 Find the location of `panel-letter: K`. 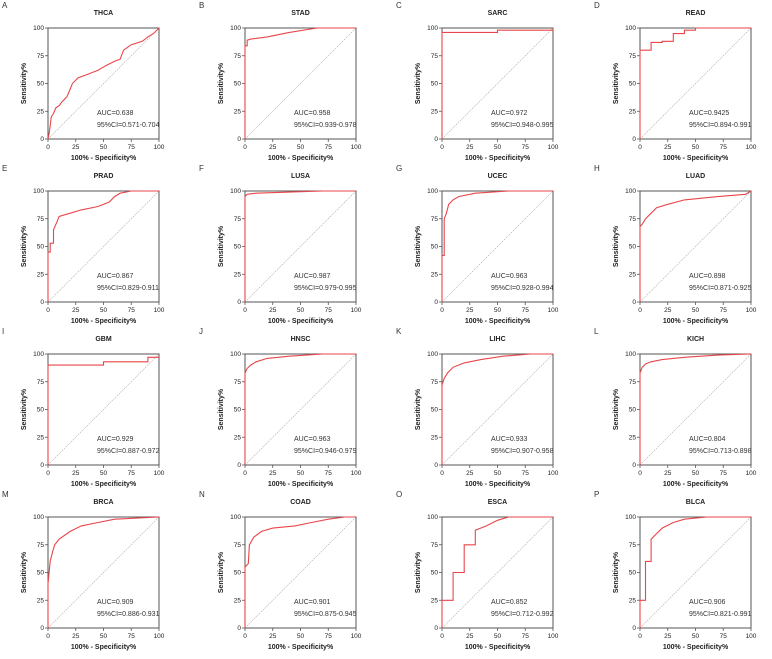

panel-letter: K is located at coordinates (399, 331).